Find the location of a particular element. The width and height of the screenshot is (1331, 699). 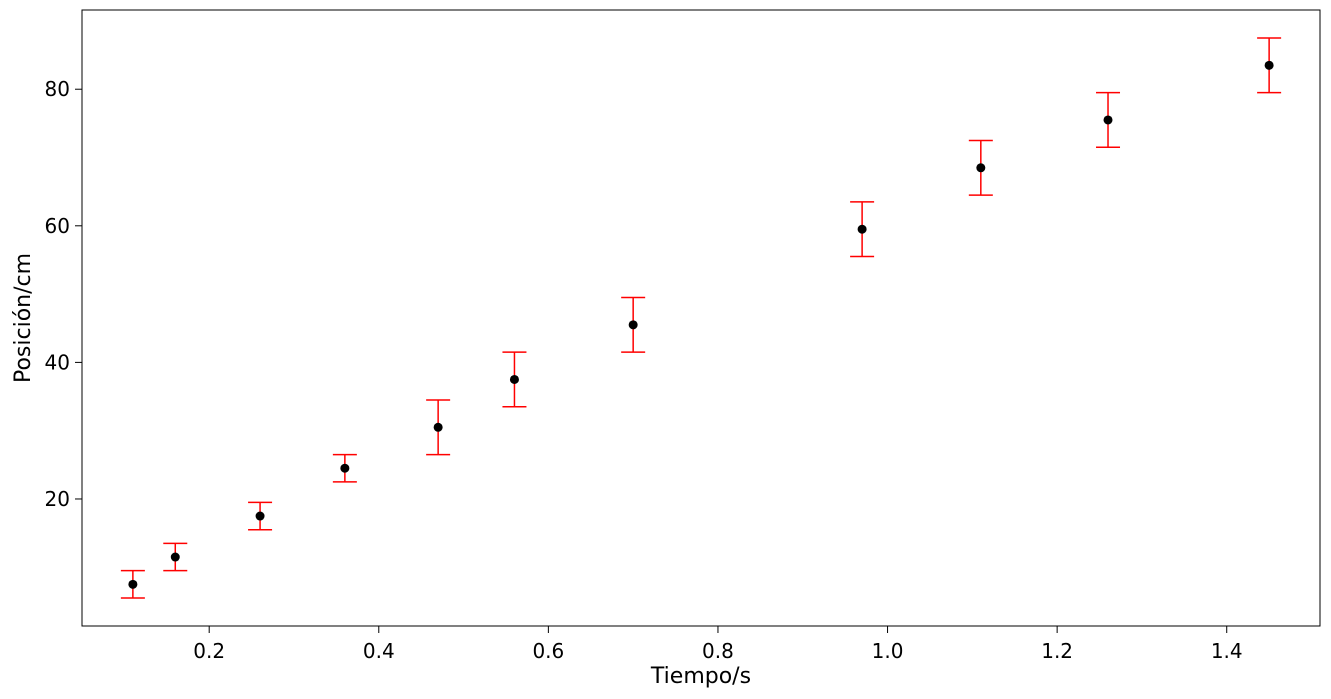

x-tick-label: 0.8 is located at coordinates (718, 651).